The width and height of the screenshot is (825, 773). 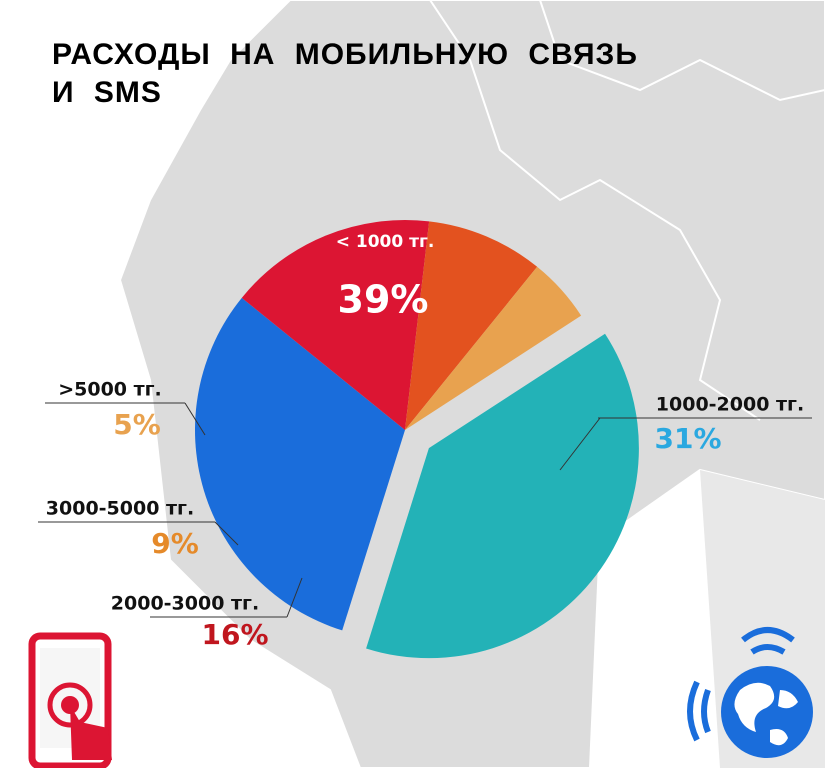 What do you see at coordinates (730, 405) in the screenshot?
I see `category-label: 1000-2000 тг.` at bounding box center [730, 405].